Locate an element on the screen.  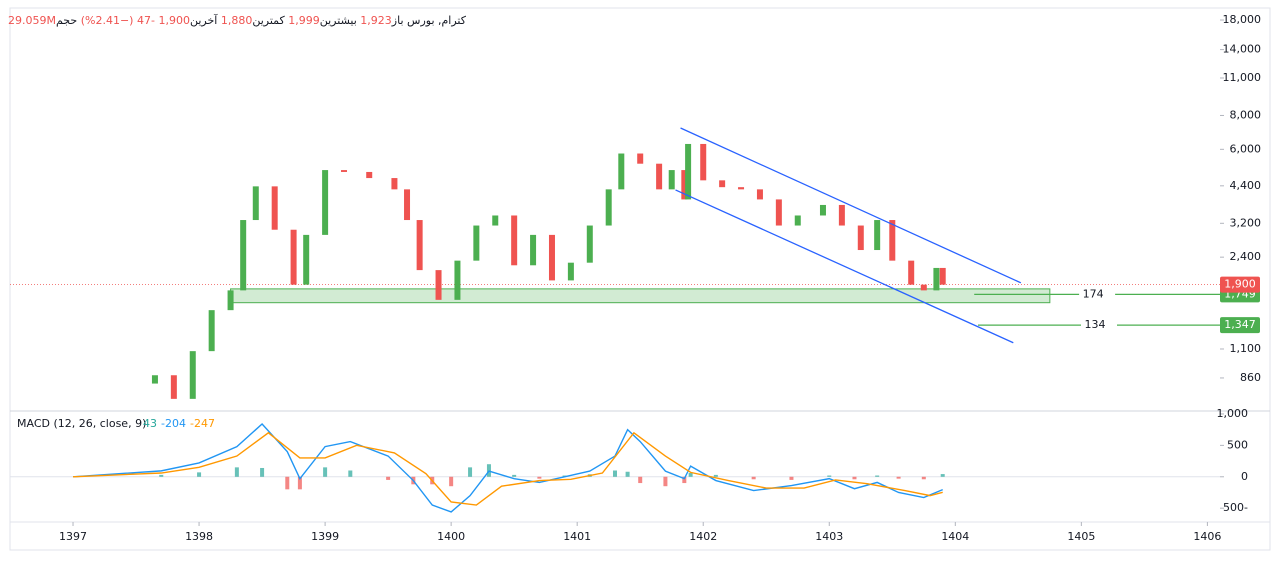
level-label-bg is located at coordinates (1097, 294).